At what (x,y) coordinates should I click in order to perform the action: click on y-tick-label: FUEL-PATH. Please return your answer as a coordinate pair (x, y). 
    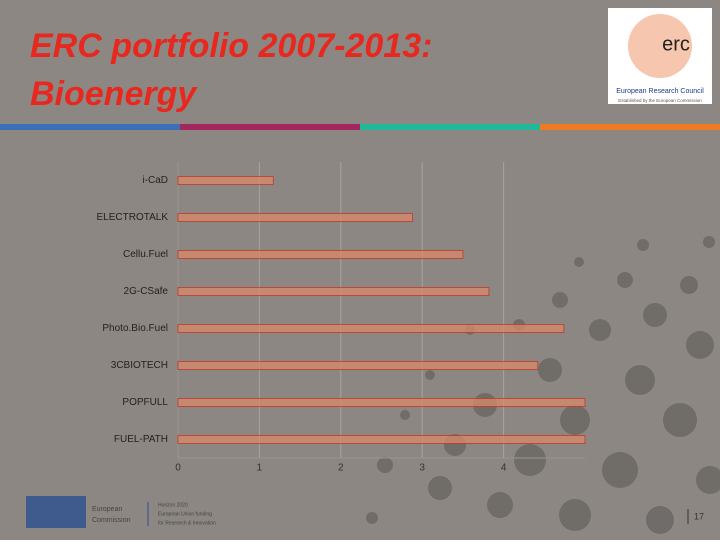
    Looking at the image, I should click on (141, 439).